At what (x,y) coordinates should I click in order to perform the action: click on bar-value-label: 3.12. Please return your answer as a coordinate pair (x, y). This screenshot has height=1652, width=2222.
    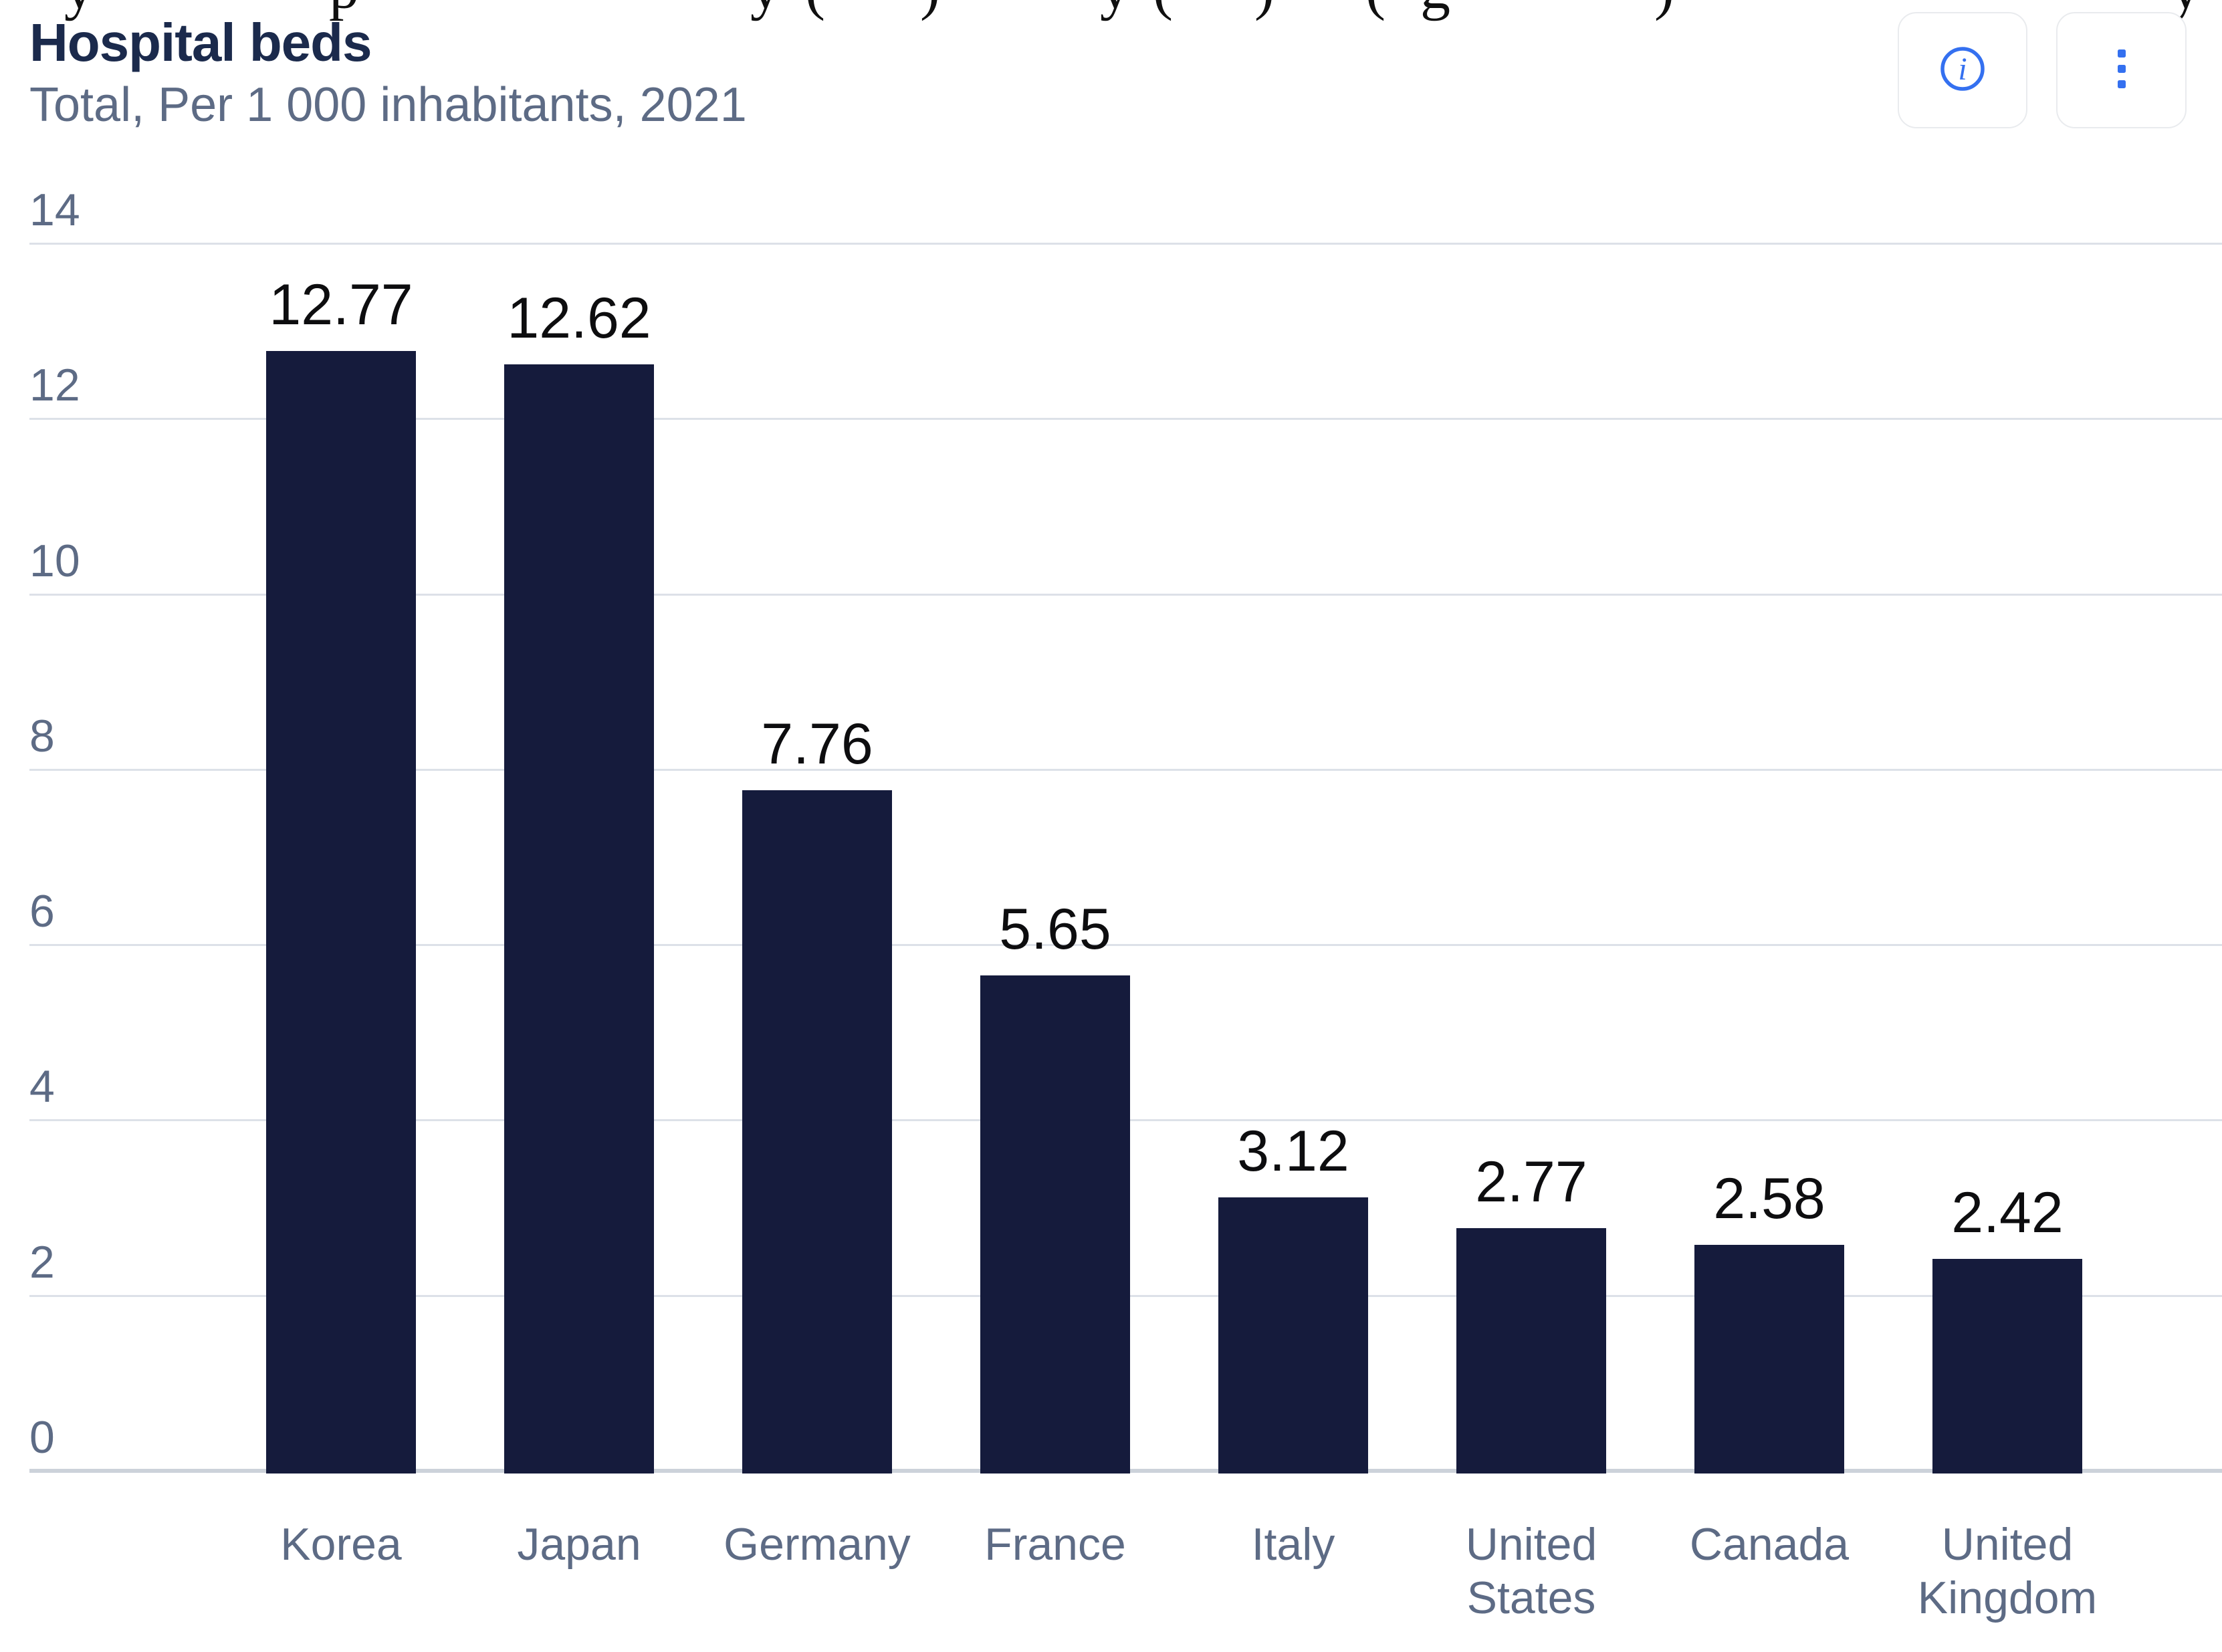
    Looking at the image, I should click on (1293, 1150).